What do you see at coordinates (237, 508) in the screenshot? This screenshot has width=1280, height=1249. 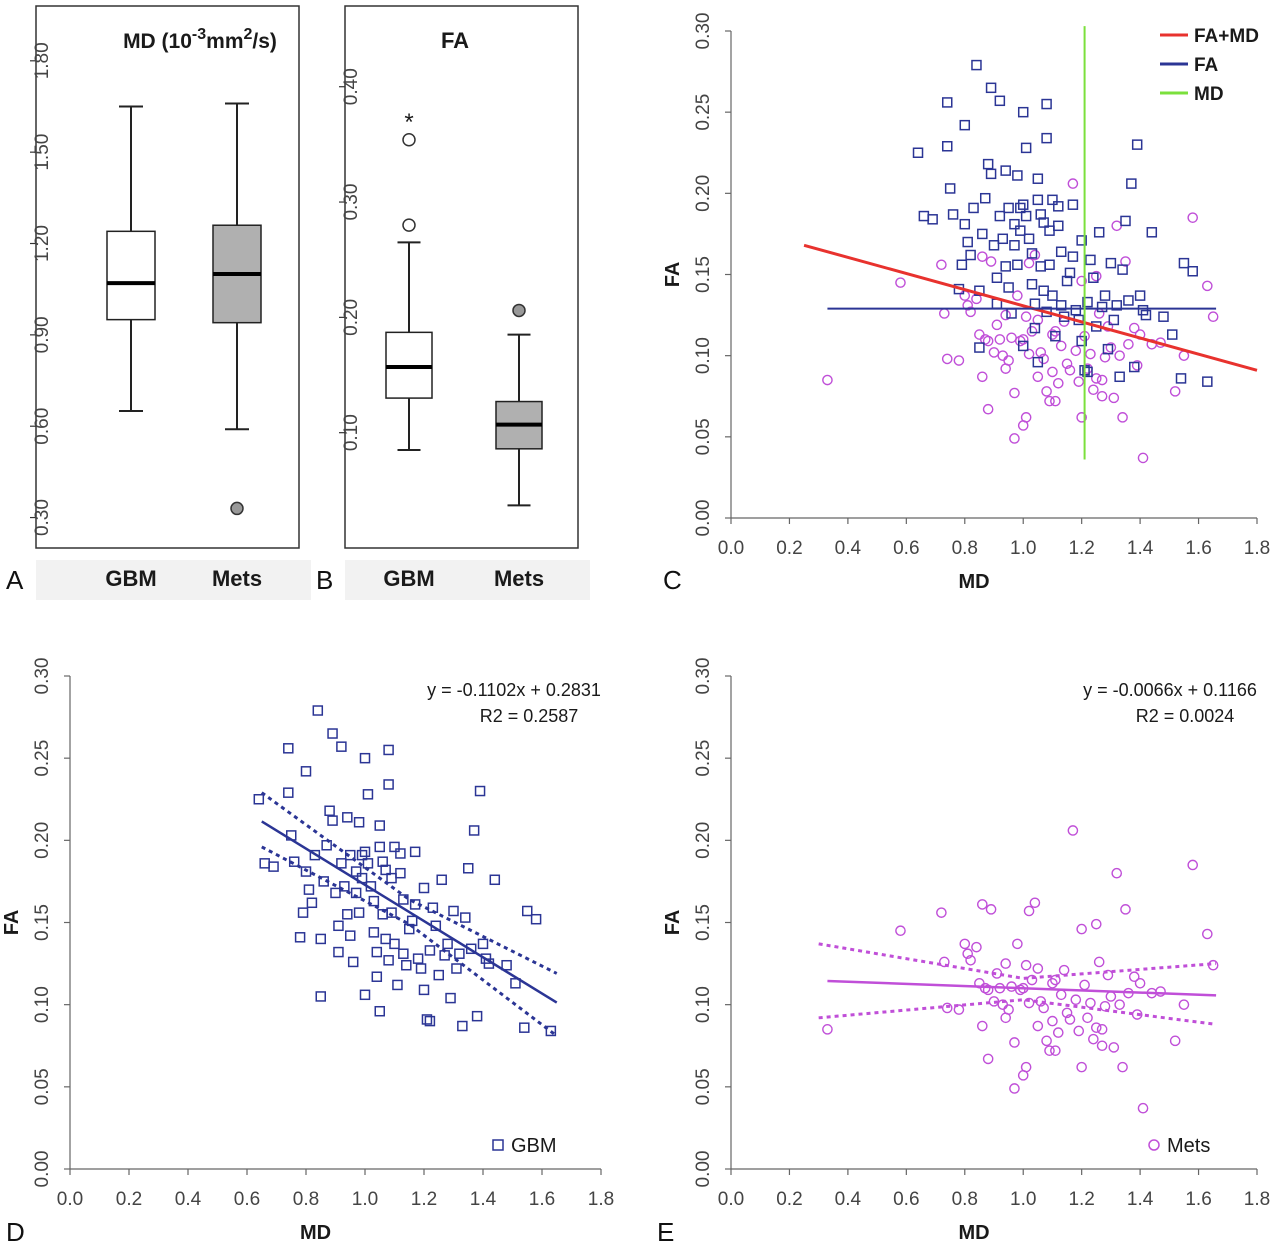 I see `outlier-point` at bounding box center [237, 508].